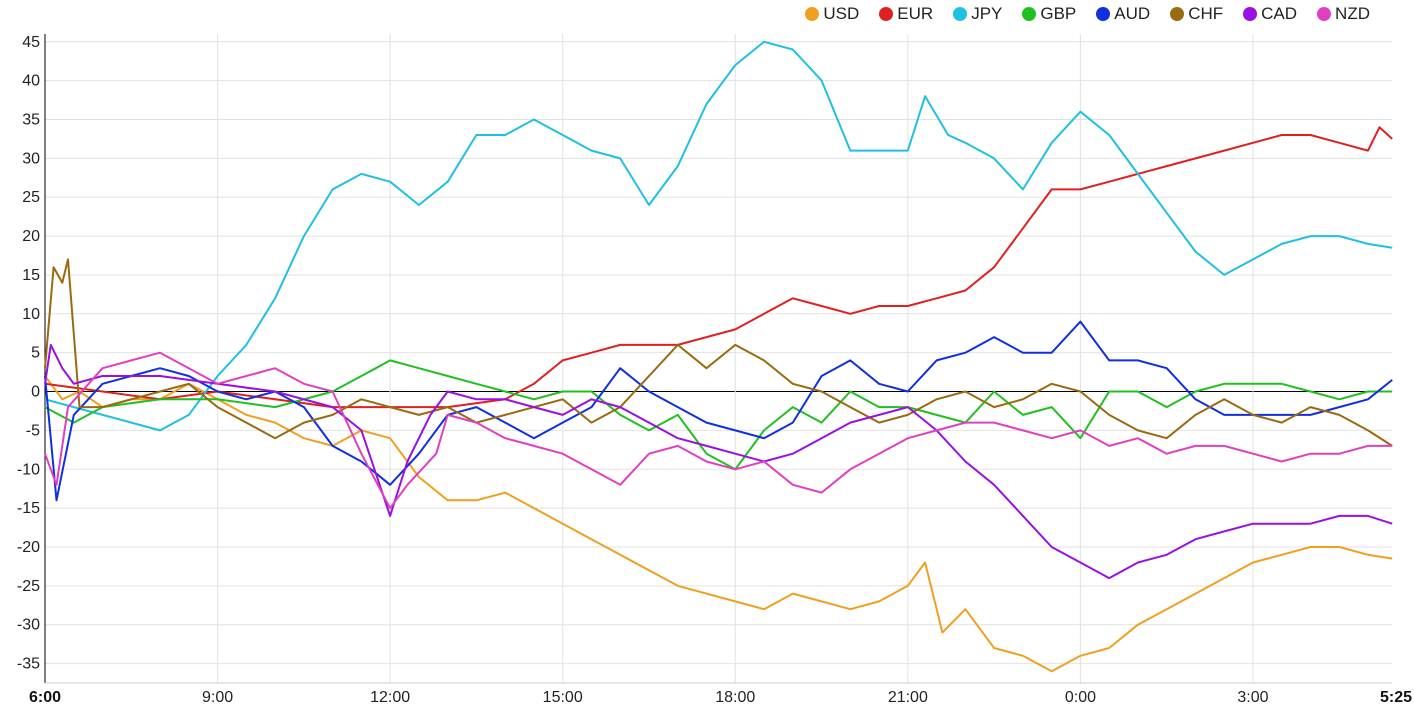 This screenshot has width=1414, height=717. What do you see at coordinates (31, 42) in the screenshot?
I see `y-tick-label: 45` at bounding box center [31, 42].